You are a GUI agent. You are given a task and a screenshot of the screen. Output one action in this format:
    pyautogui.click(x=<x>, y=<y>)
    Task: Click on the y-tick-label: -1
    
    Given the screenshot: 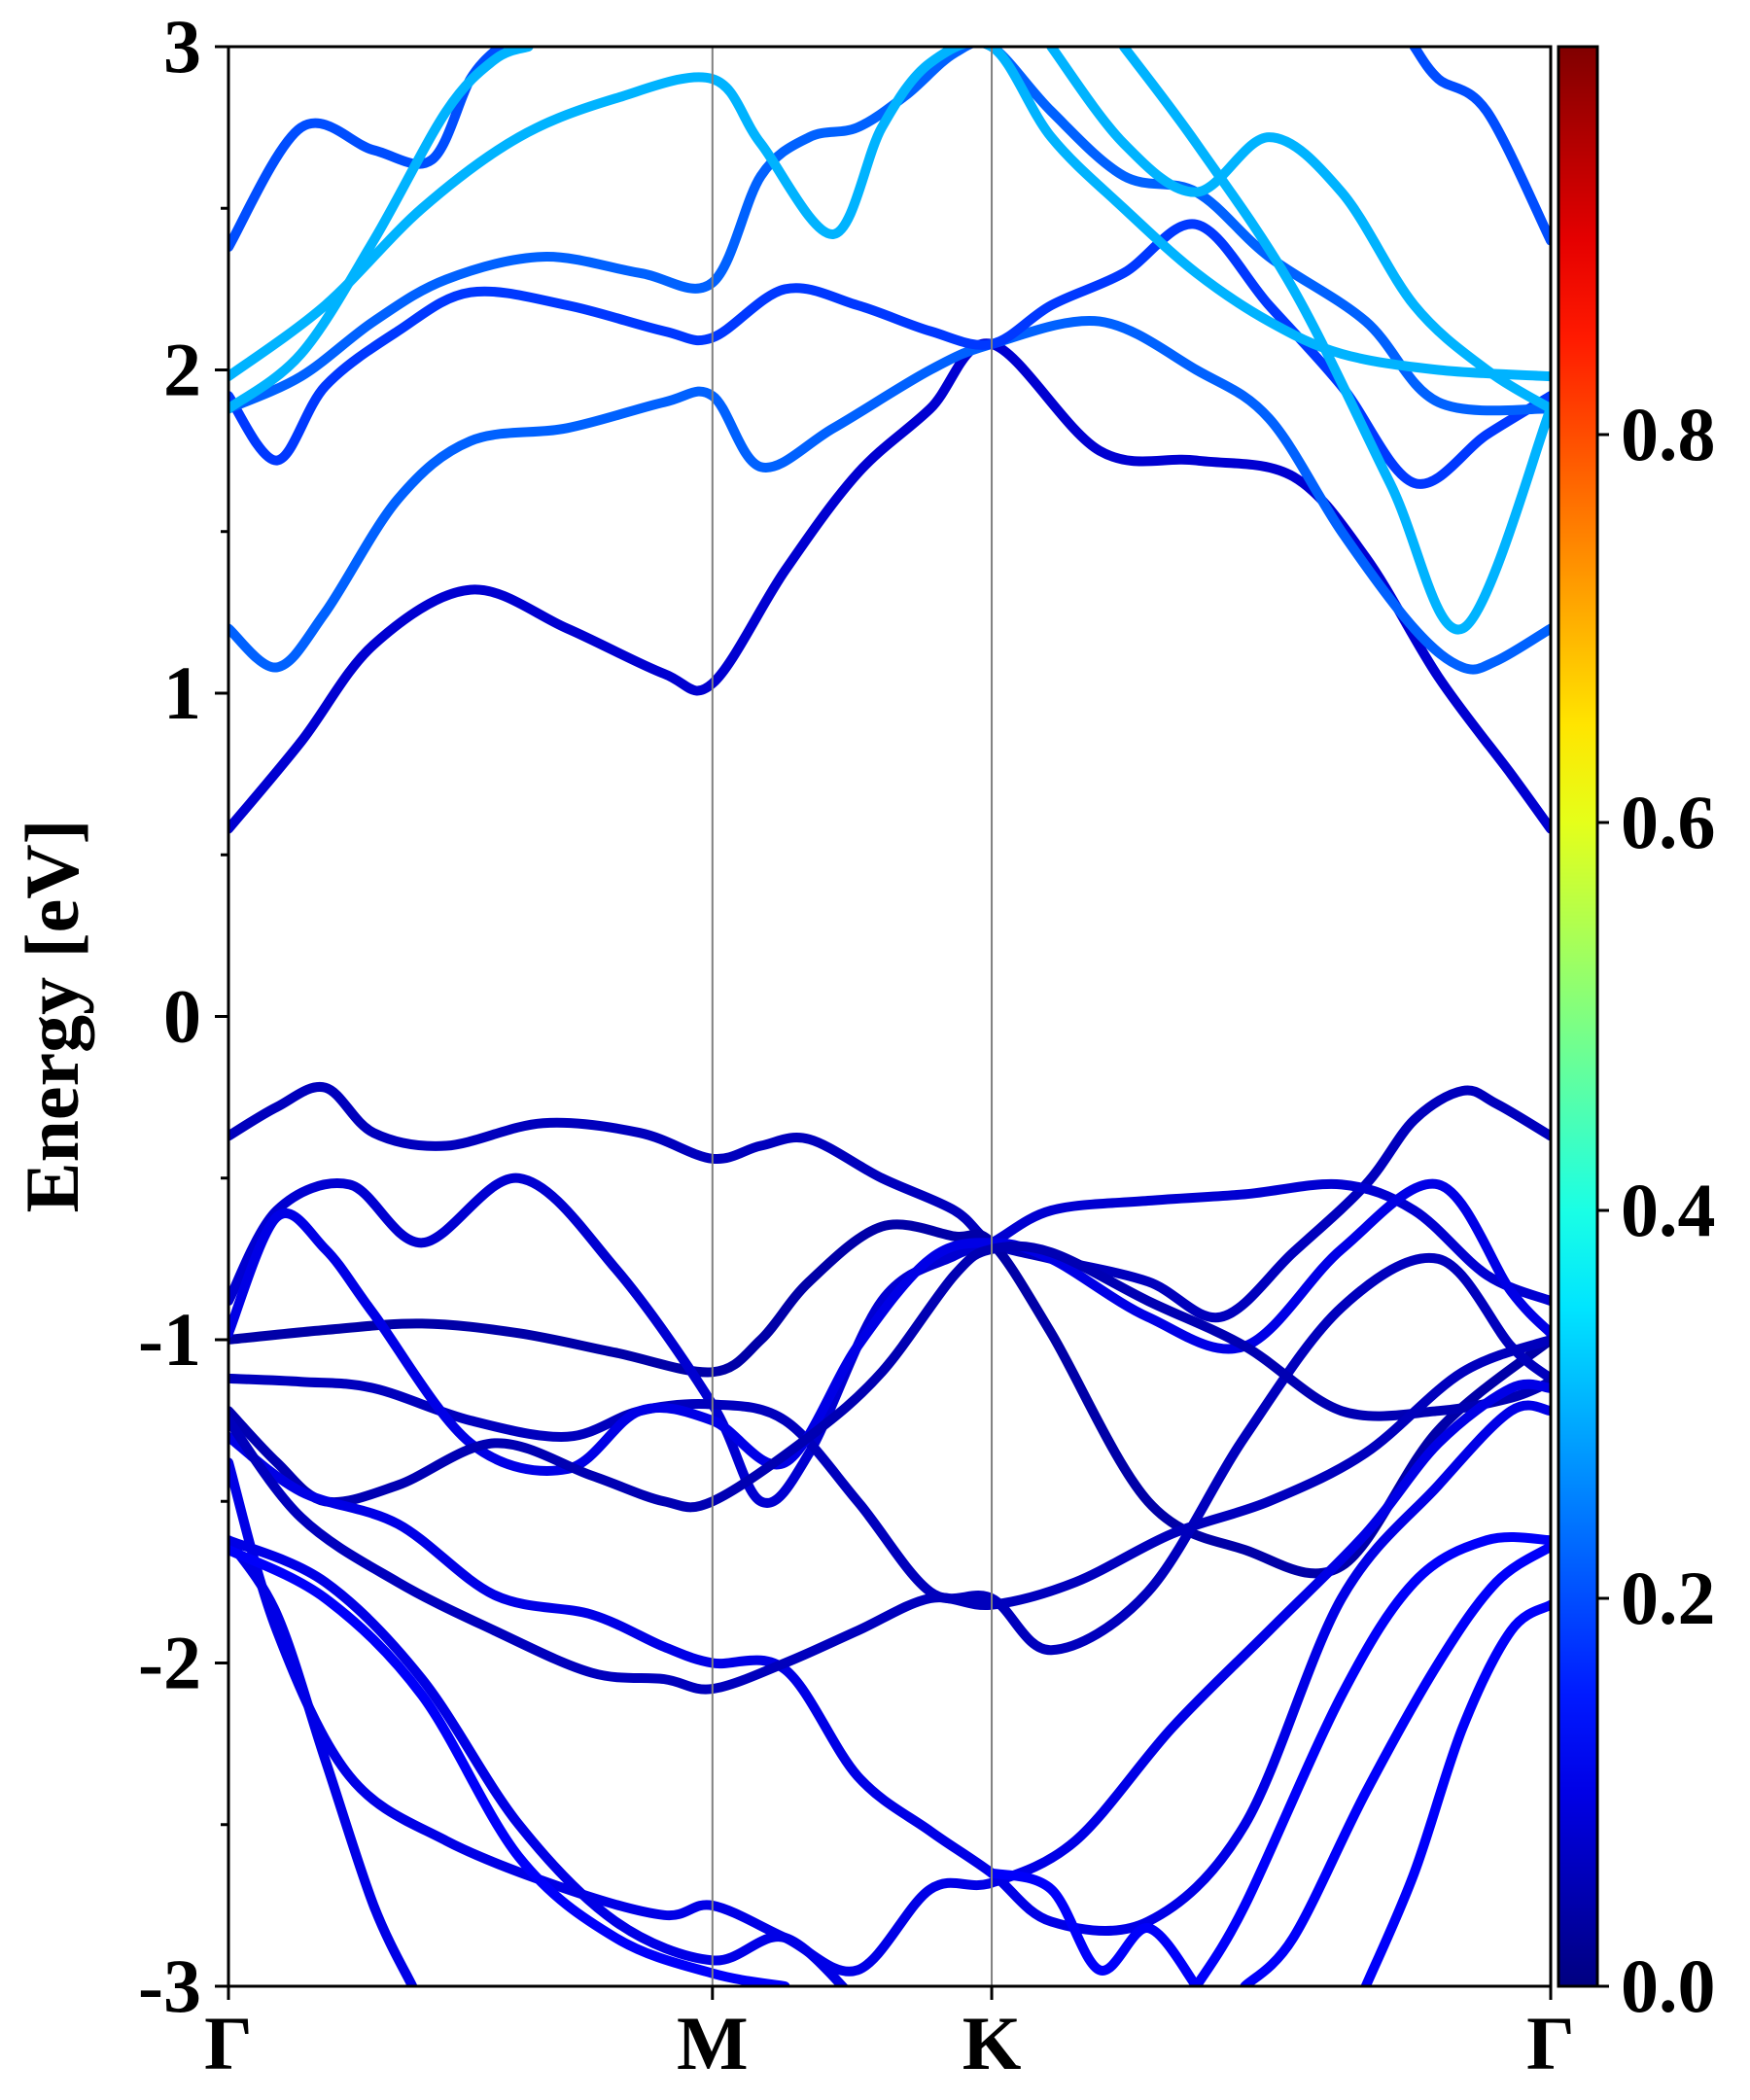 What is the action you would take?
    pyautogui.click(x=169, y=1339)
    